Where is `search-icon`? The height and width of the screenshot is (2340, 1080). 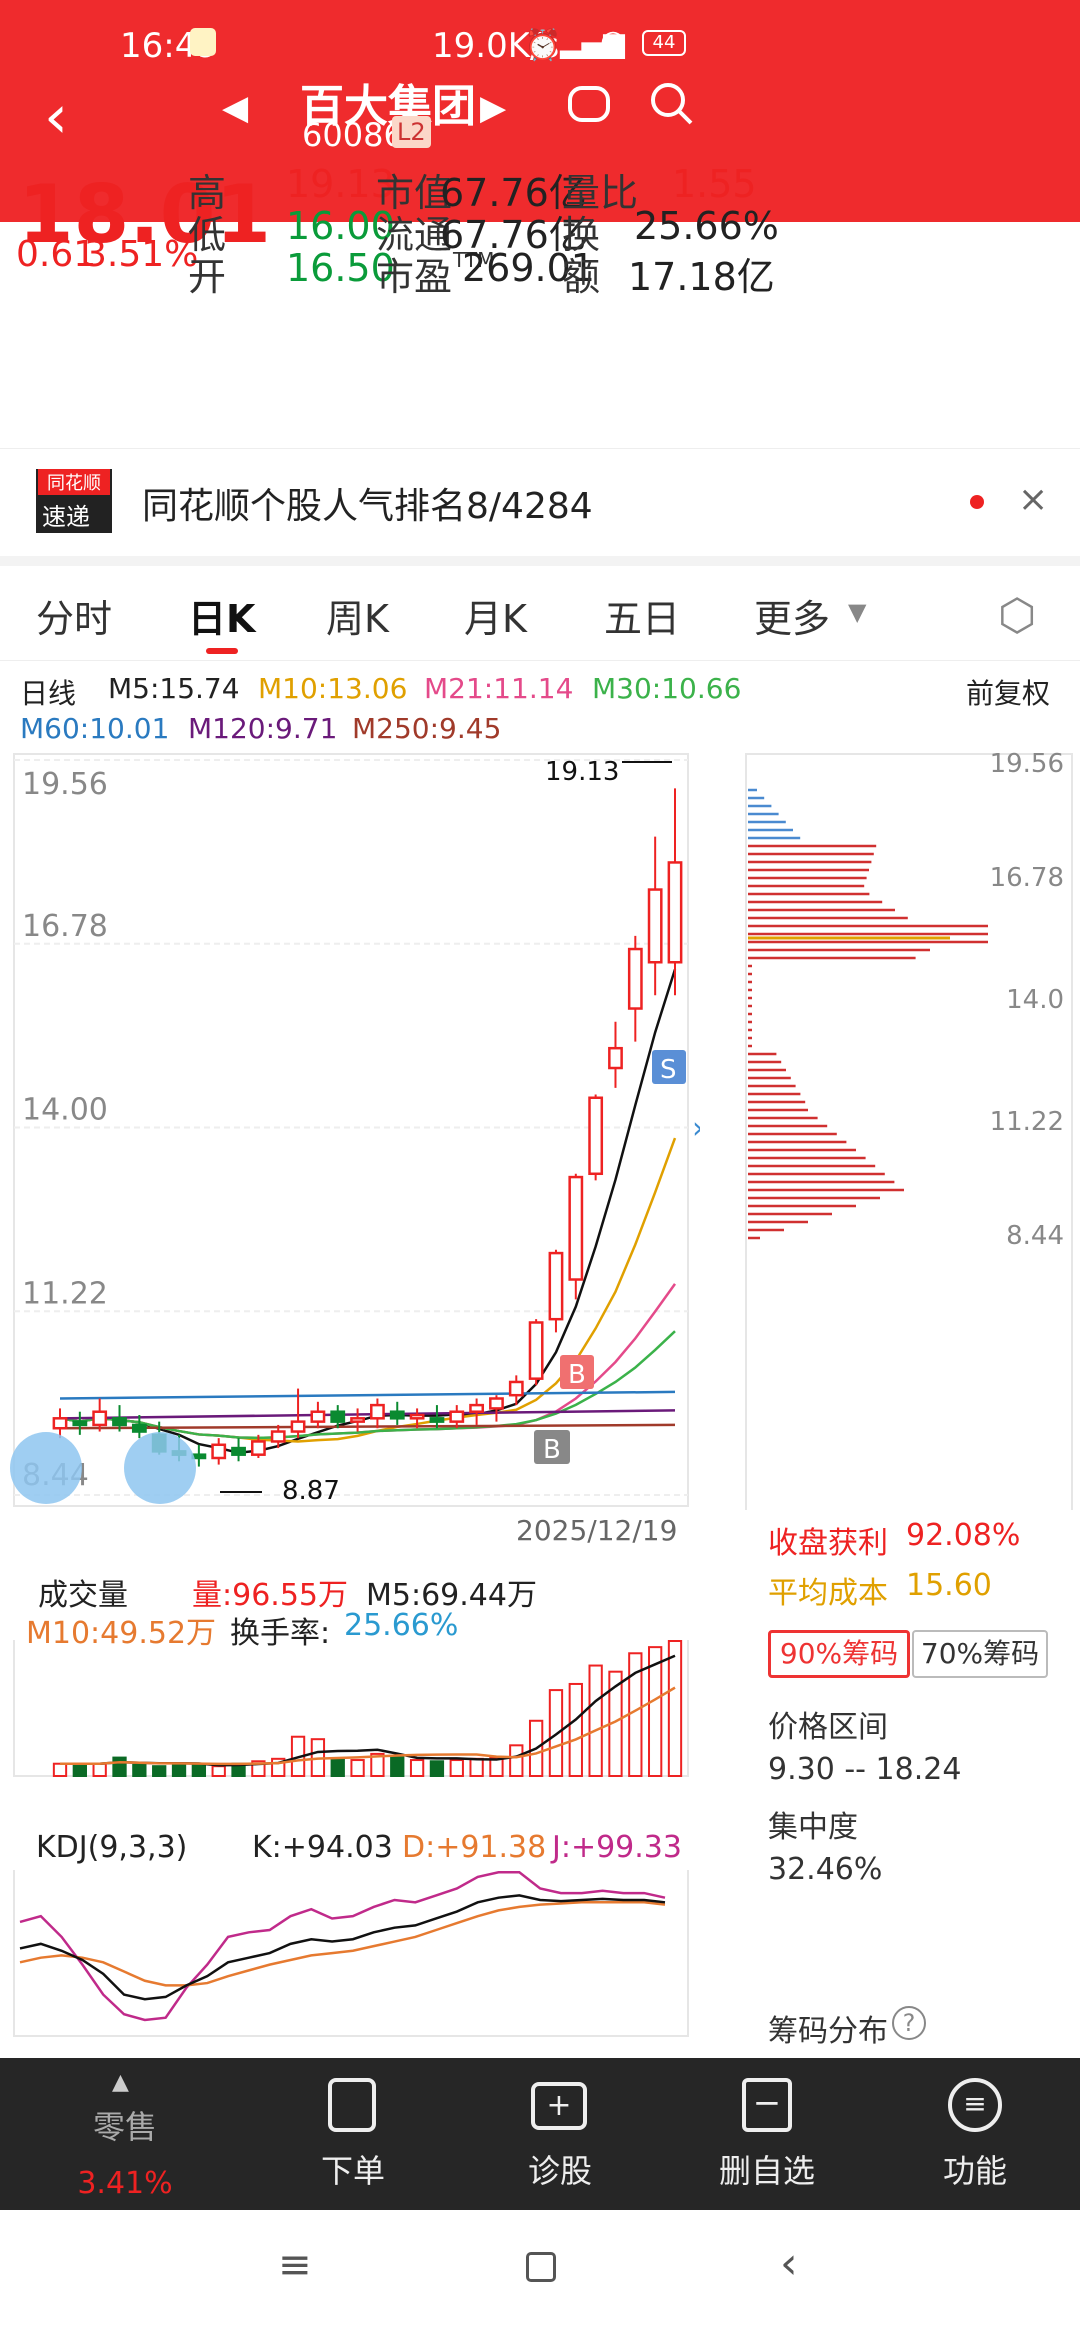 search-icon is located at coordinates (671, 103).